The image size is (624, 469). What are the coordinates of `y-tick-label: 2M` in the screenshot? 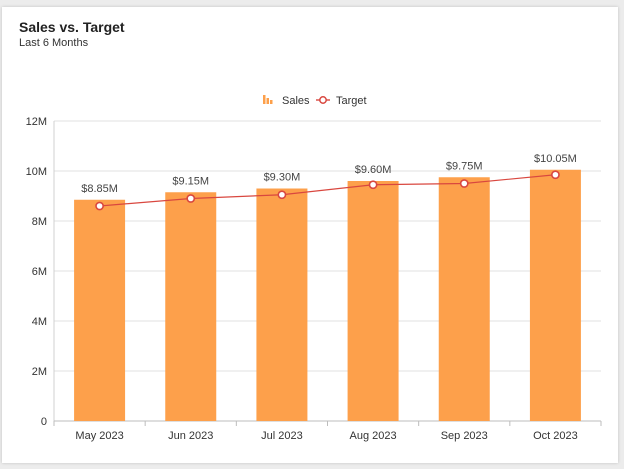 It's located at (39, 372).